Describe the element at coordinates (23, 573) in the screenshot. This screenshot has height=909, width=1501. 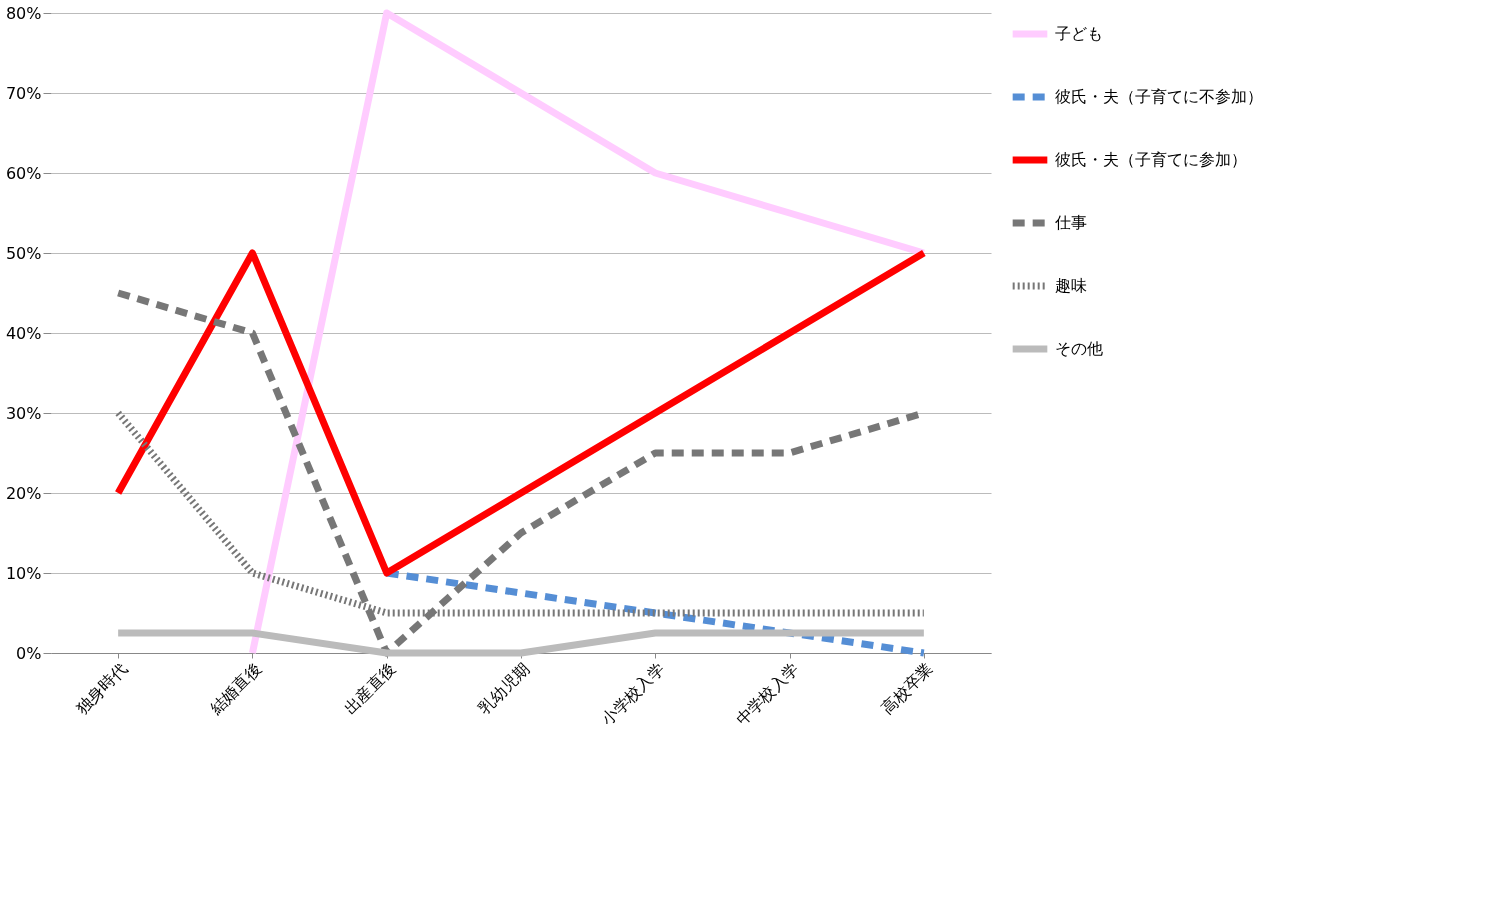
I see `y-tick-label: 10%` at that location.